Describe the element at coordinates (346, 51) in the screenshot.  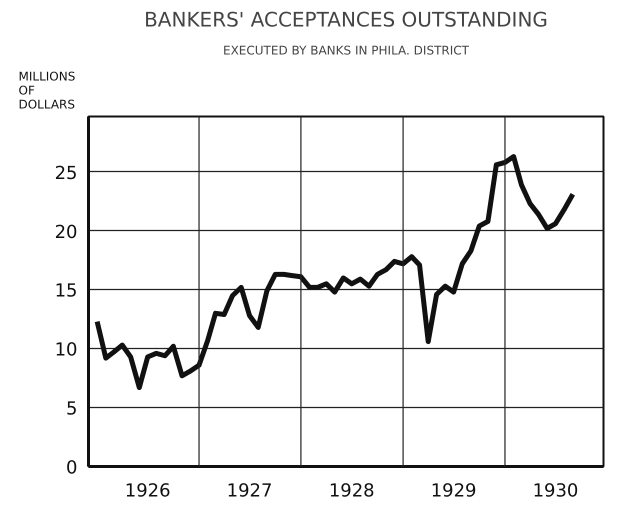
I see `chart-subtitle: EXECUTED BY BANKS IN PHILA. DISTRICT` at that location.